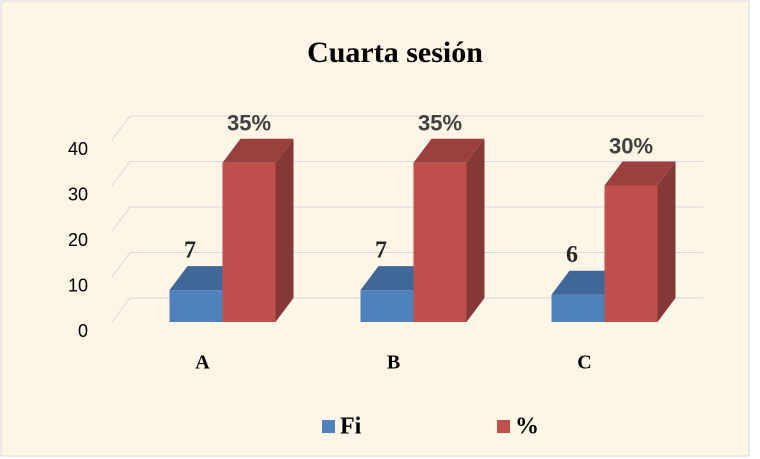  What do you see at coordinates (78, 285) in the screenshot?
I see `y-tick-label: 10` at bounding box center [78, 285].